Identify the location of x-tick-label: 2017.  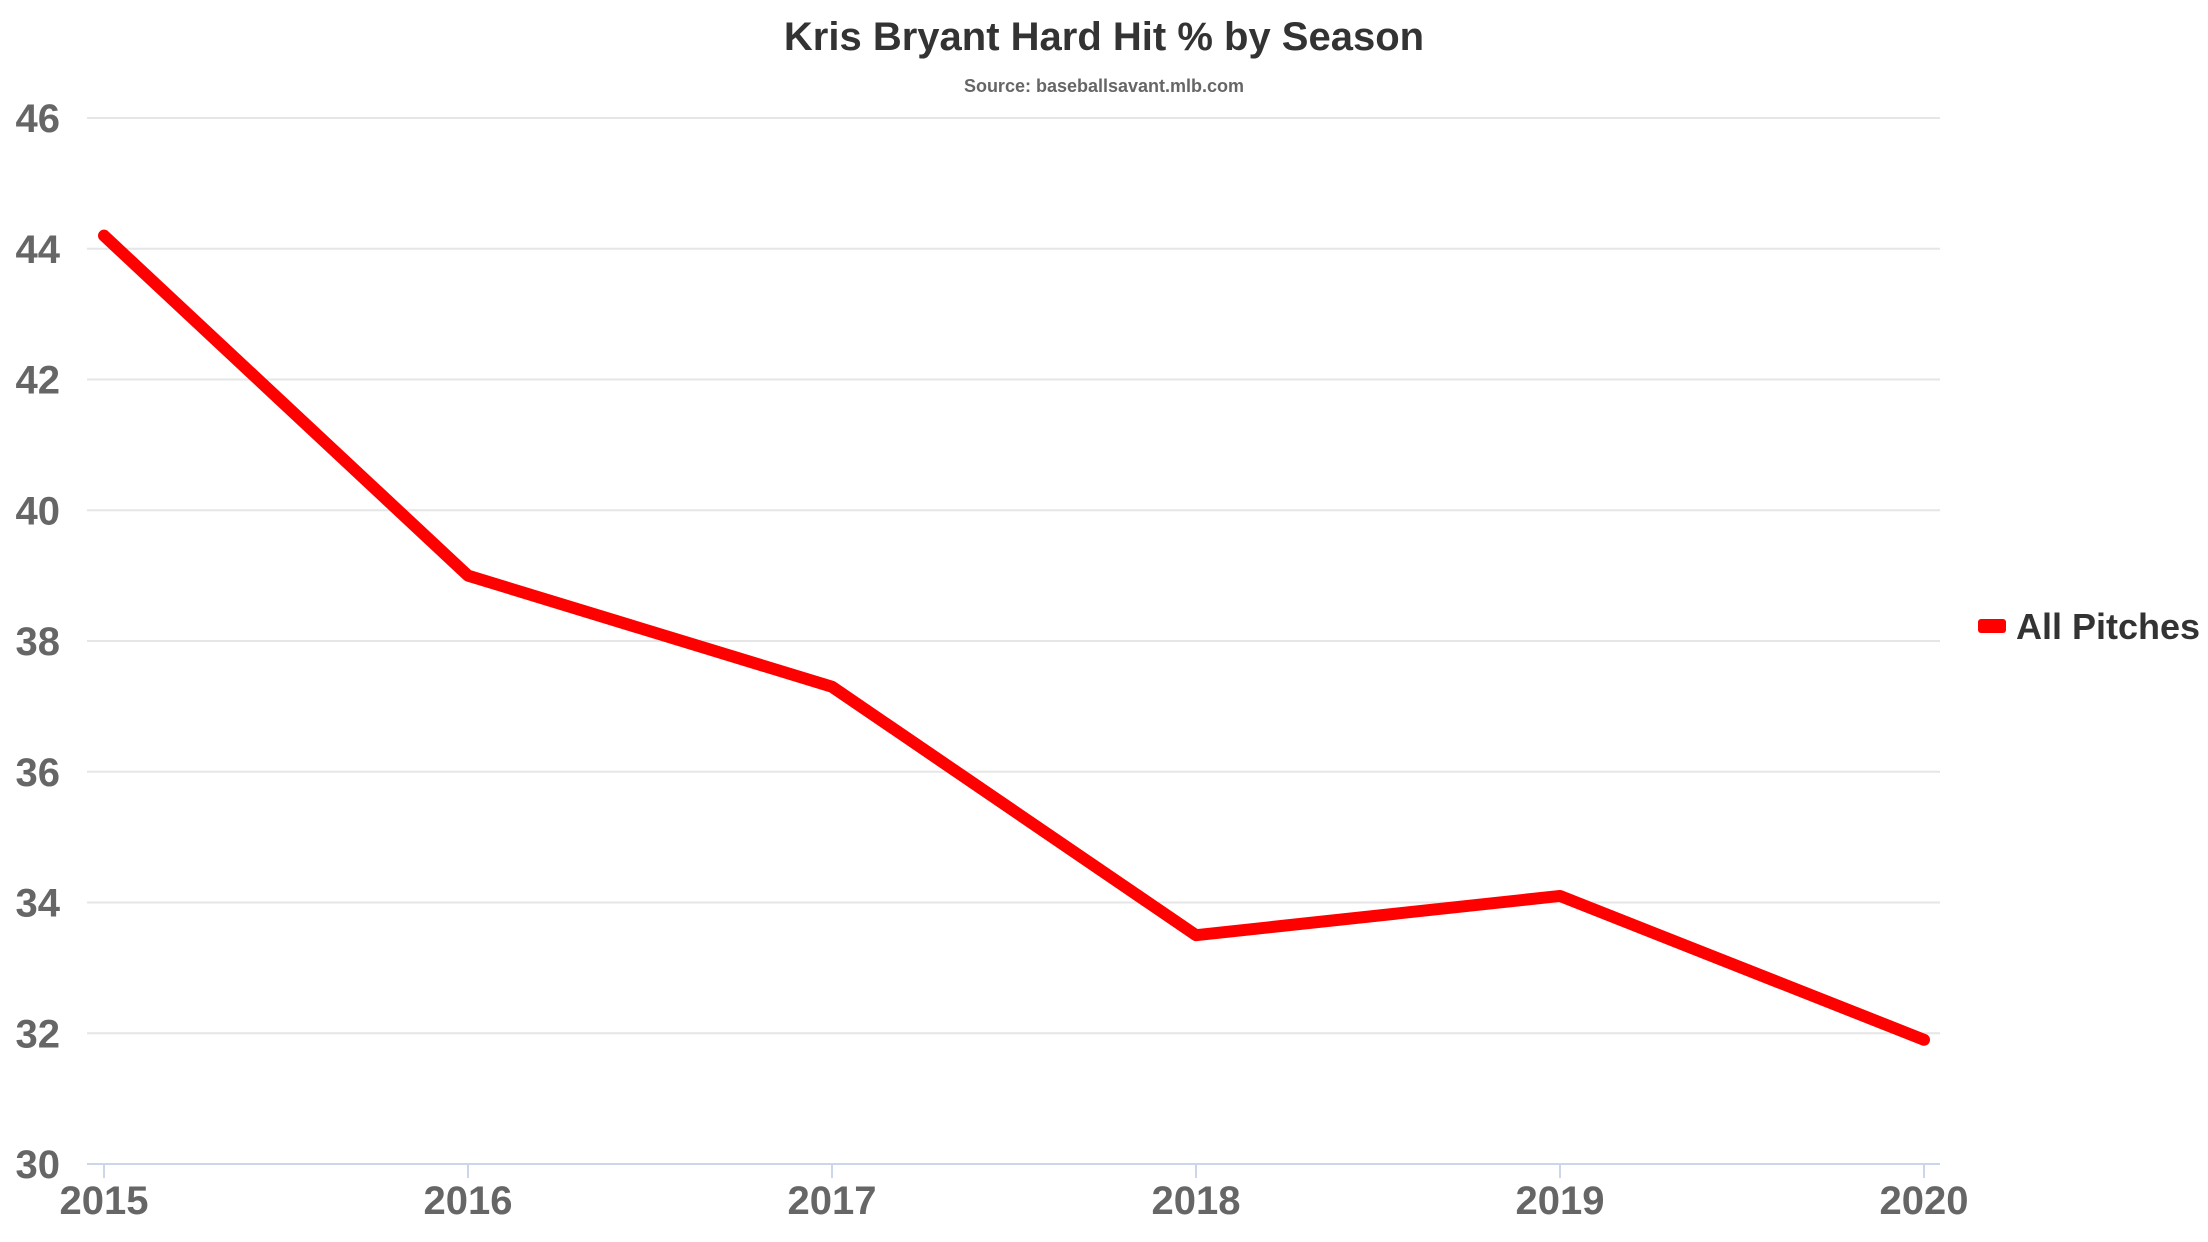
(832, 1201).